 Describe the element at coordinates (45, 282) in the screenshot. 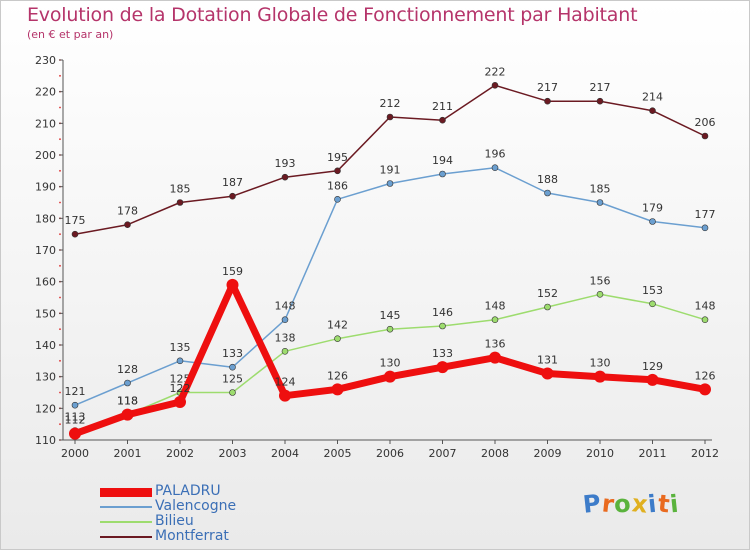

I see `y-tick-label: 160` at that location.